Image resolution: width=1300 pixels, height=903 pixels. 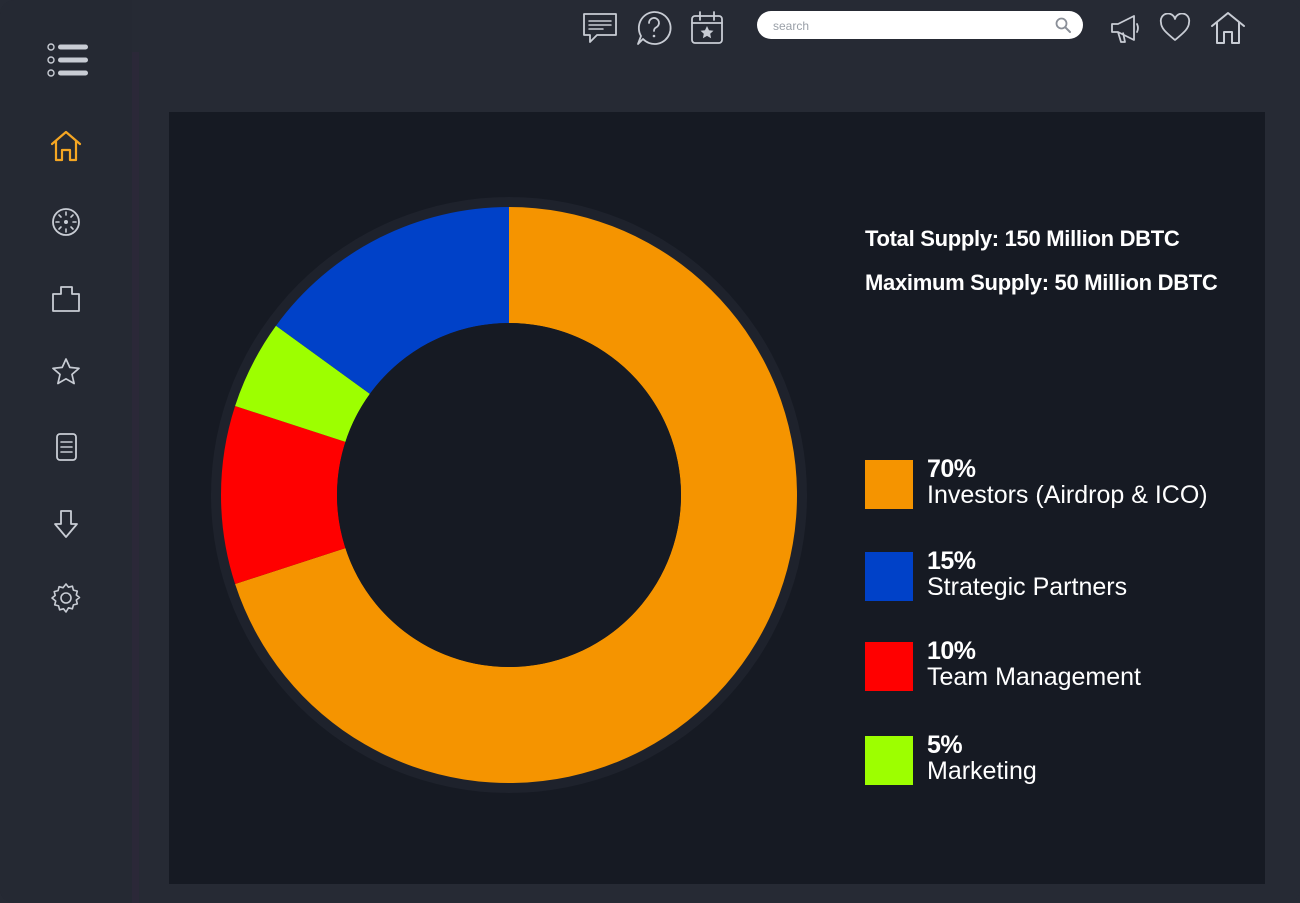 What do you see at coordinates (1067, 495) in the screenshot?
I see `legend-label: Investors (Airdrop & ICO)` at bounding box center [1067, 495].